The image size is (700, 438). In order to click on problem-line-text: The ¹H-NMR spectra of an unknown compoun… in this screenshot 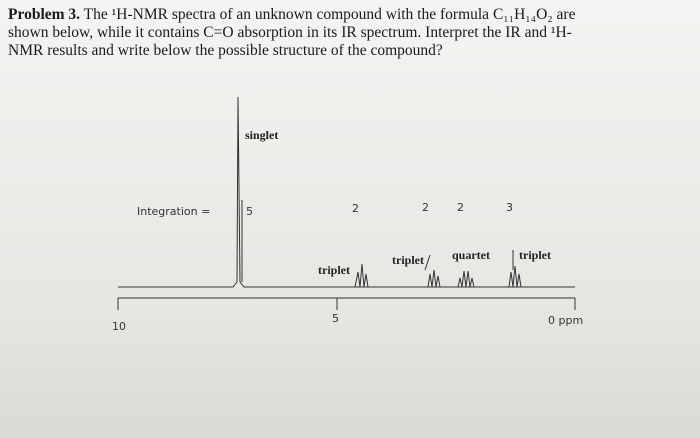, I will do `click(329, 14)`.